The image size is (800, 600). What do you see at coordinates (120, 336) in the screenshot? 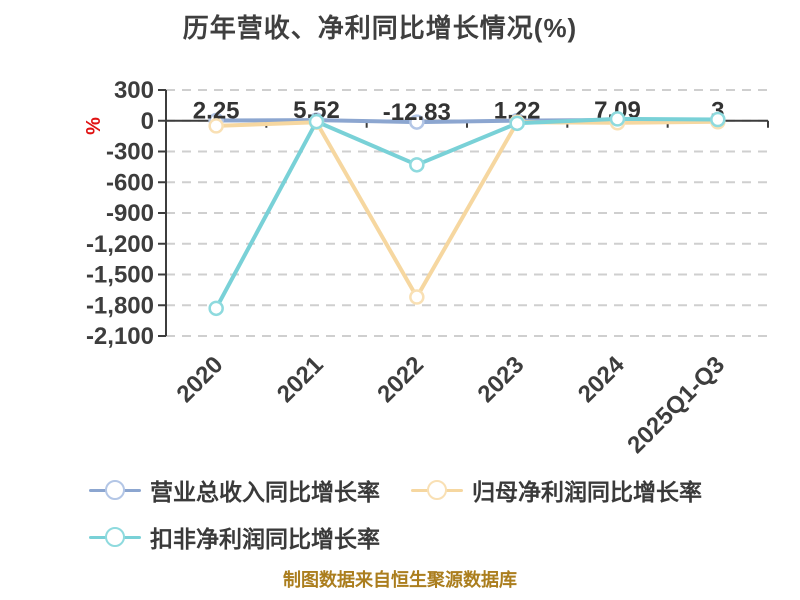
I see `y-axis-tick-label: -2,100` at bounding box center [120, 336].